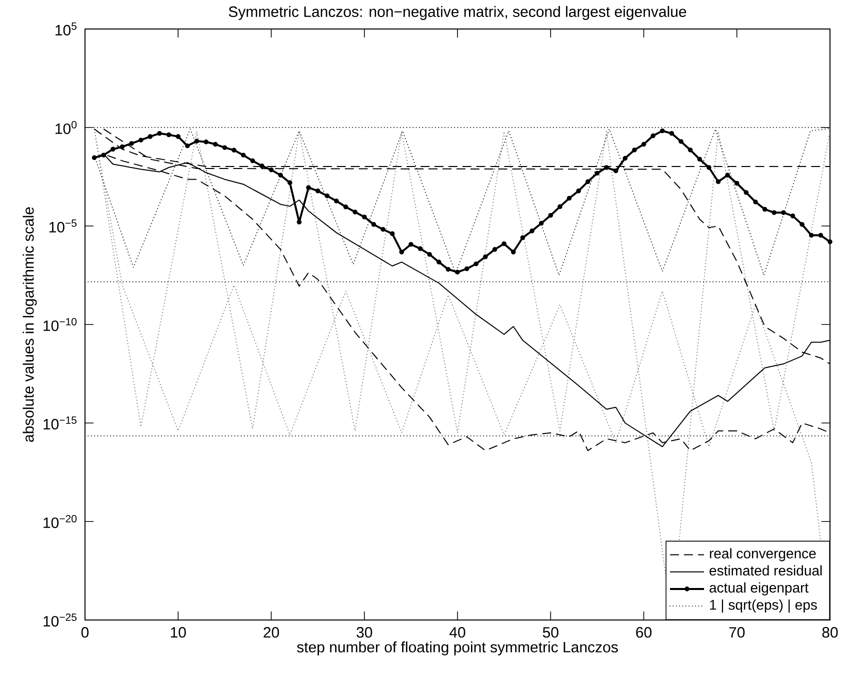  Describe the element at coordinates (66, 29) in the screenshot. I see `y-tick-label: 10$^{5}$` at that location.